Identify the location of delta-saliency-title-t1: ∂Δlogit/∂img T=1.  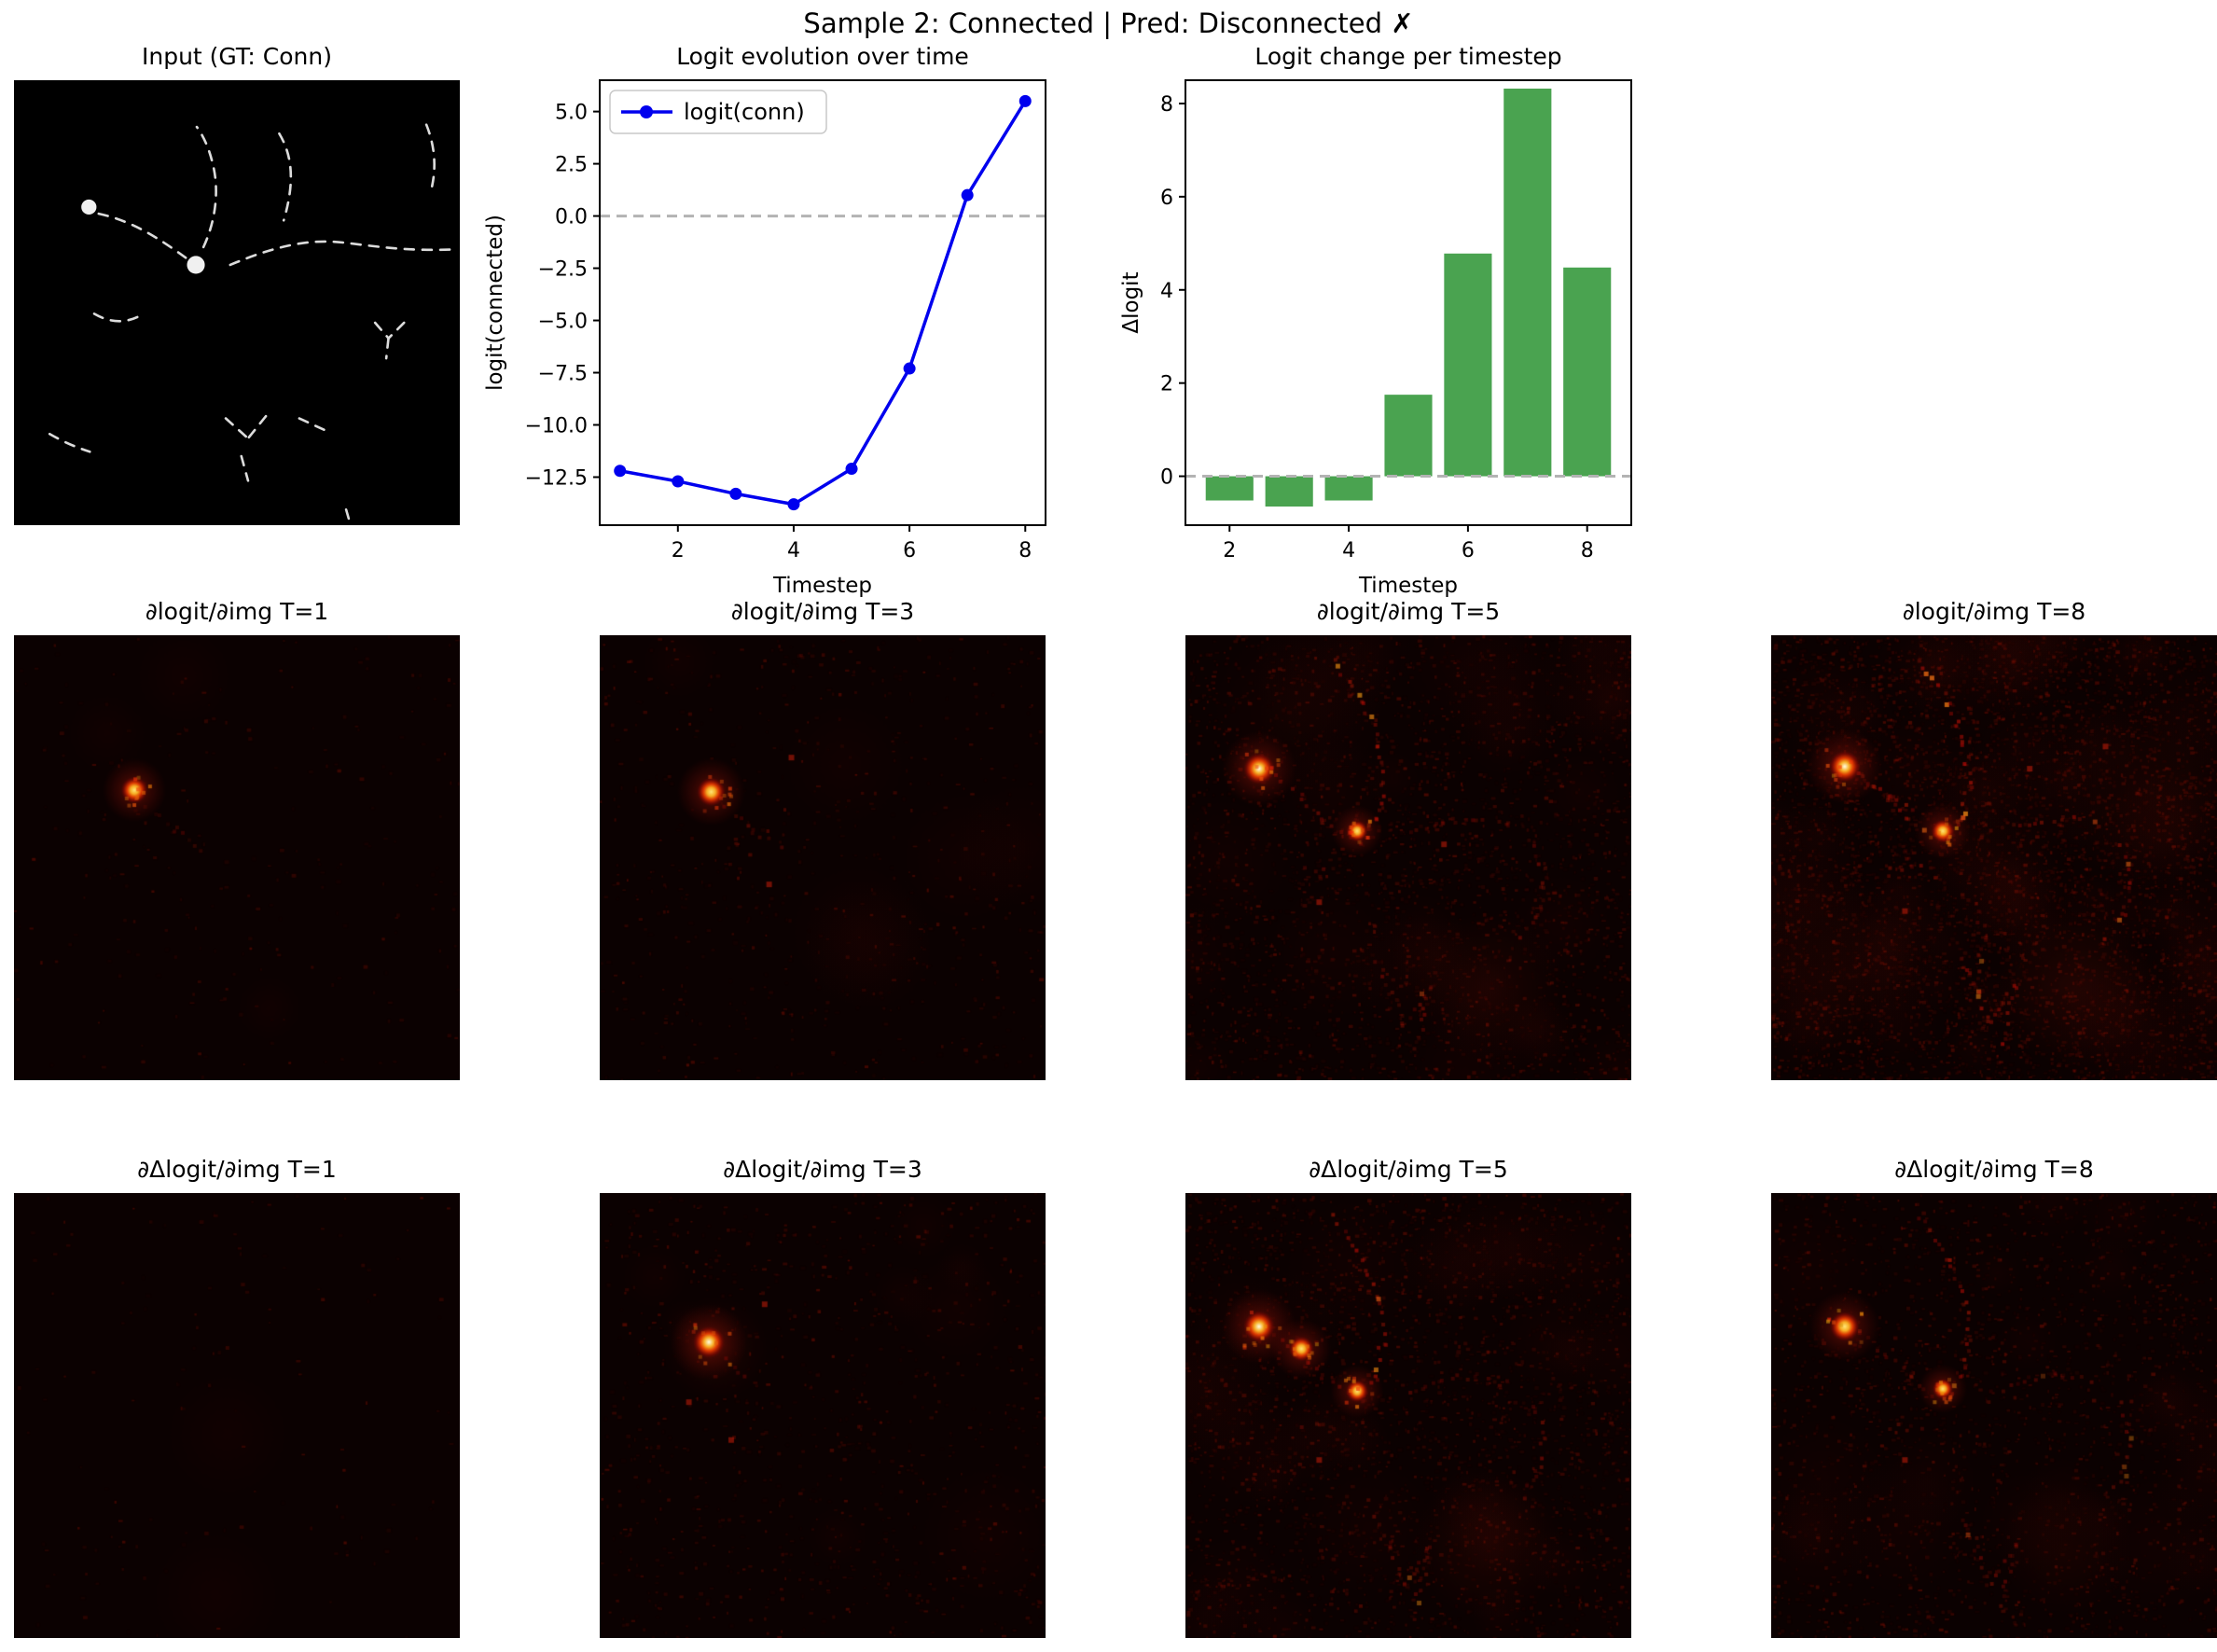
(237, 1169).